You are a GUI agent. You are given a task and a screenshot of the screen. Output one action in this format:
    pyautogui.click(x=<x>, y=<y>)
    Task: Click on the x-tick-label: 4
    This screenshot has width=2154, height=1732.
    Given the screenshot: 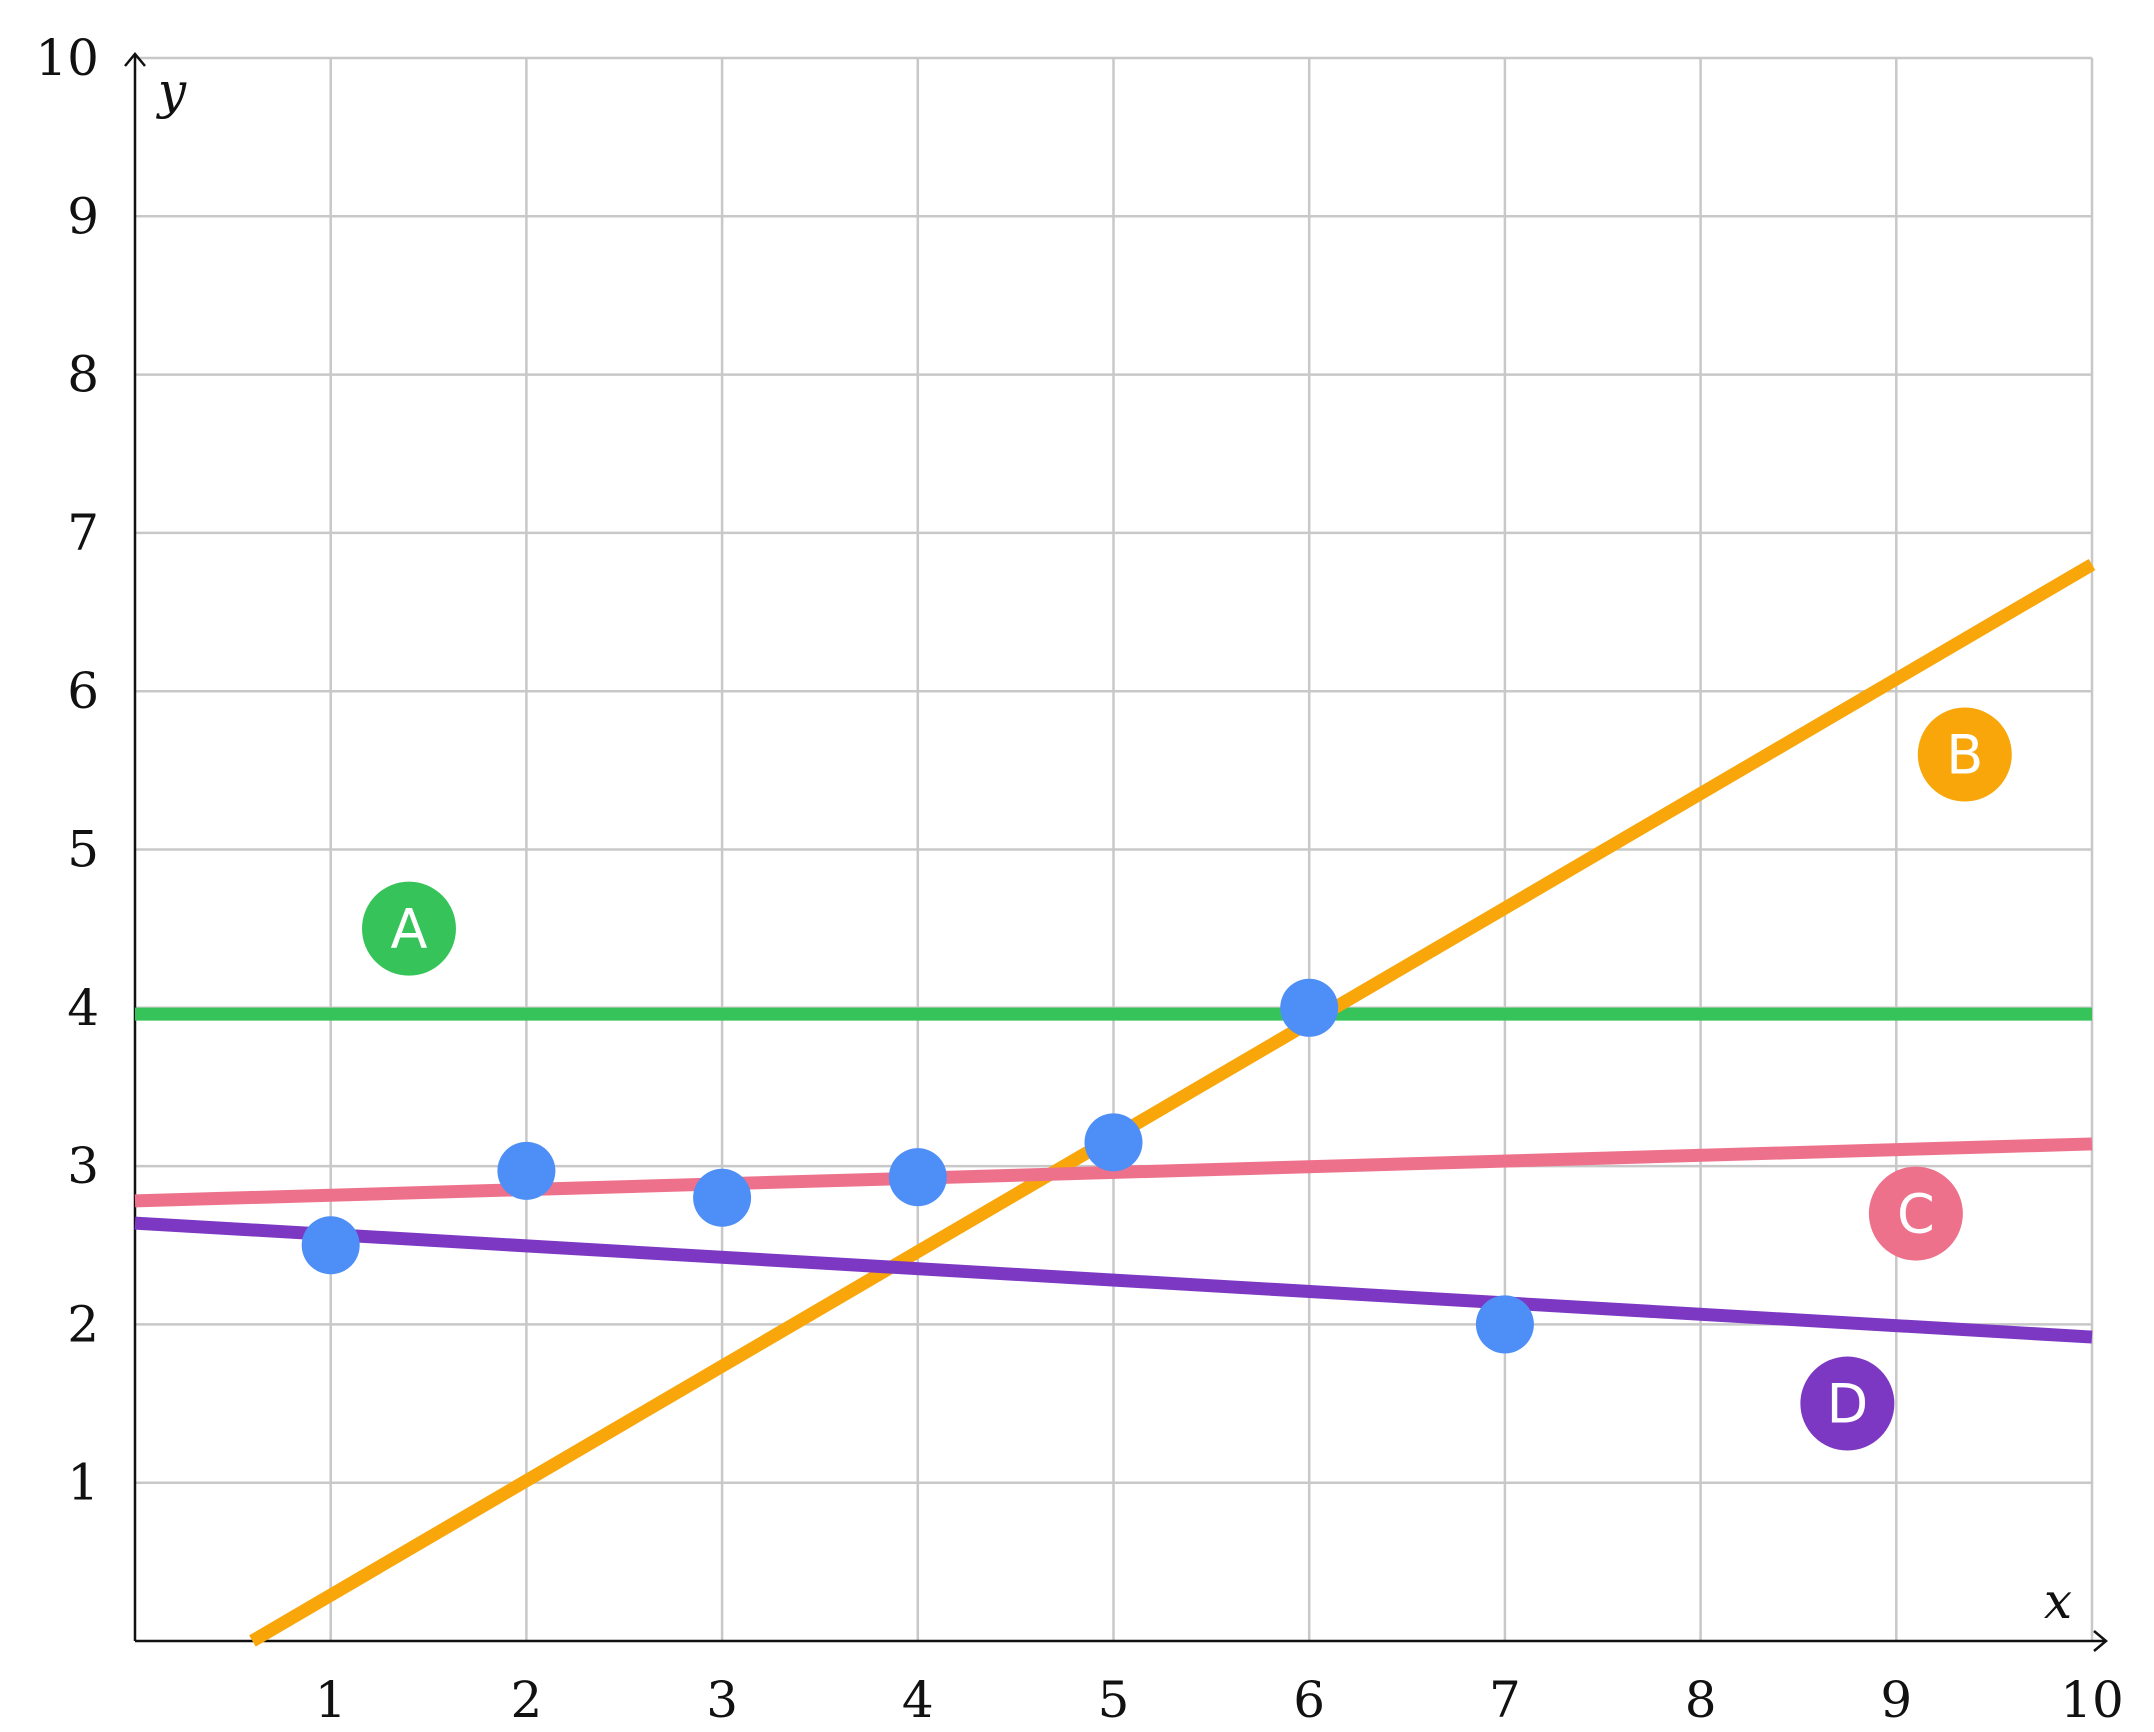 What is the action you would take?
    pyautogui.click(x=918, y=1700)
    